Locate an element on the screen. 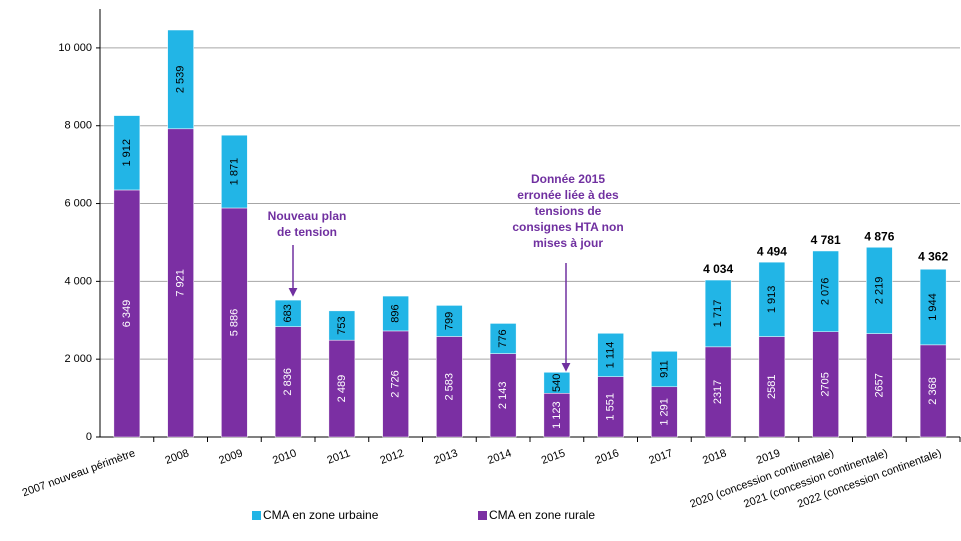 The image size is (961, 541). value-label: 1 291 is located at coordinates (664, 412).